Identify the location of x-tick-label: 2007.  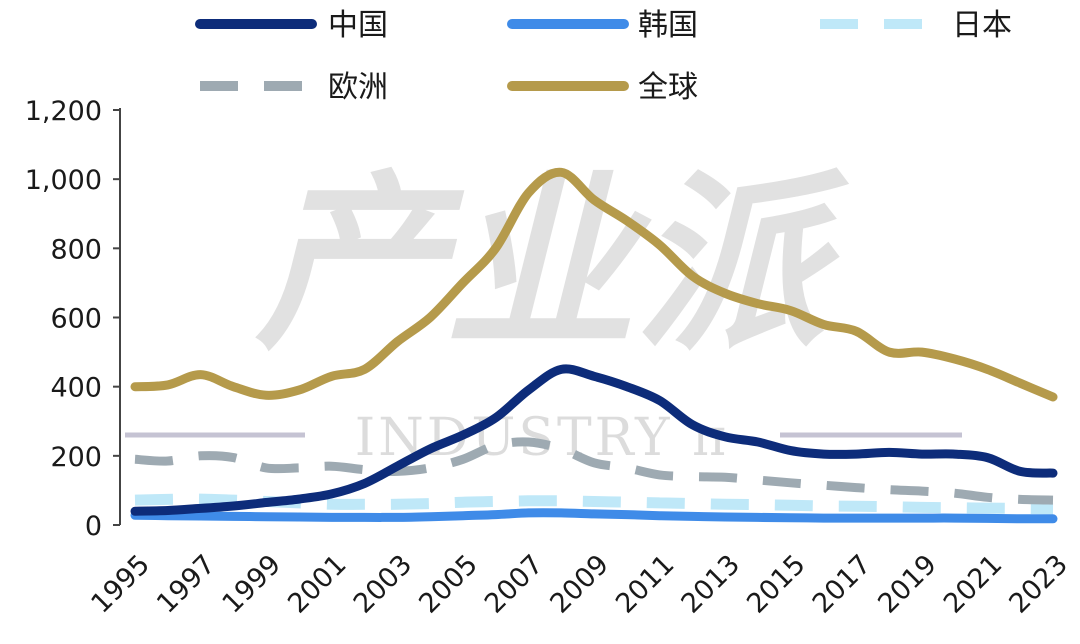
(514, 584).